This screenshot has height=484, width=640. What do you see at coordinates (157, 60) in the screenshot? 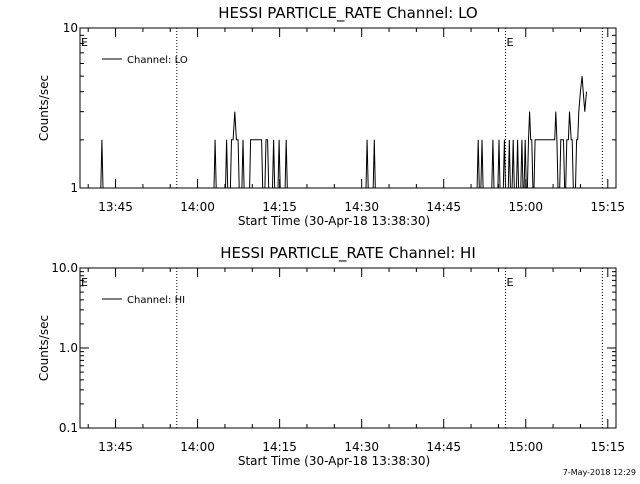
I see `legend-label: Channel: LO` at bounding box center [157, 60].